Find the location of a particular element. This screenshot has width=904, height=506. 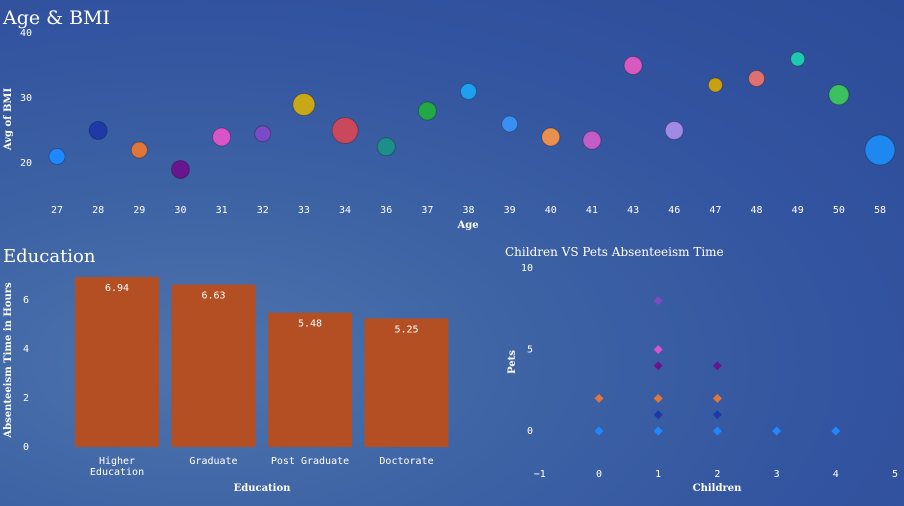

age-bmi-xtick: 50 is located at coordinates (839, 210).